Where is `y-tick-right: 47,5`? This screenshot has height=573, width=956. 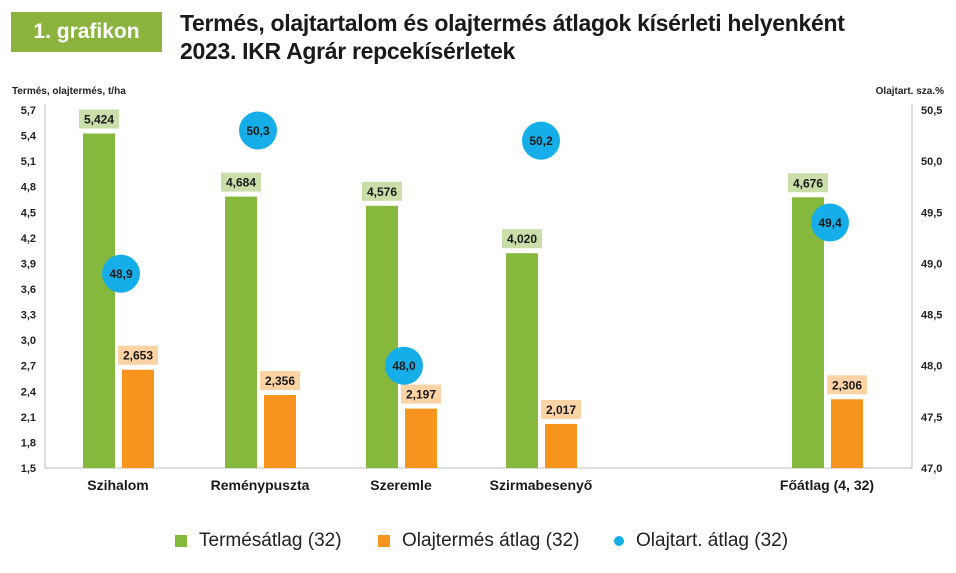
y-tick-right: 47,5 is located at coordinates (931, 418).